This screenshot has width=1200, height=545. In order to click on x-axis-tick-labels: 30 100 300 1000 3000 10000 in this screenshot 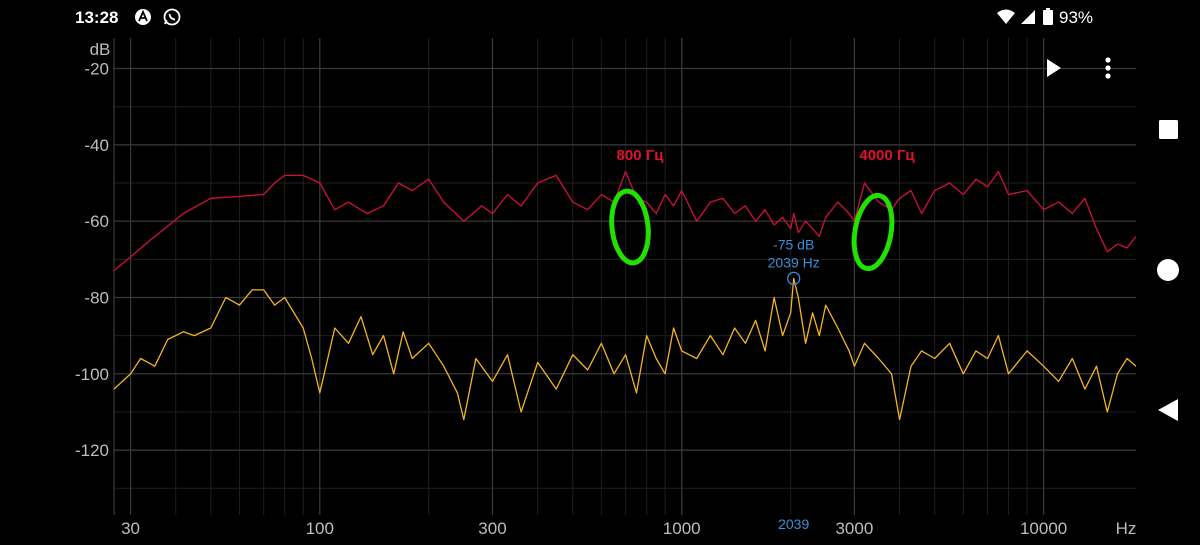, I will do `click(594, 528)`.